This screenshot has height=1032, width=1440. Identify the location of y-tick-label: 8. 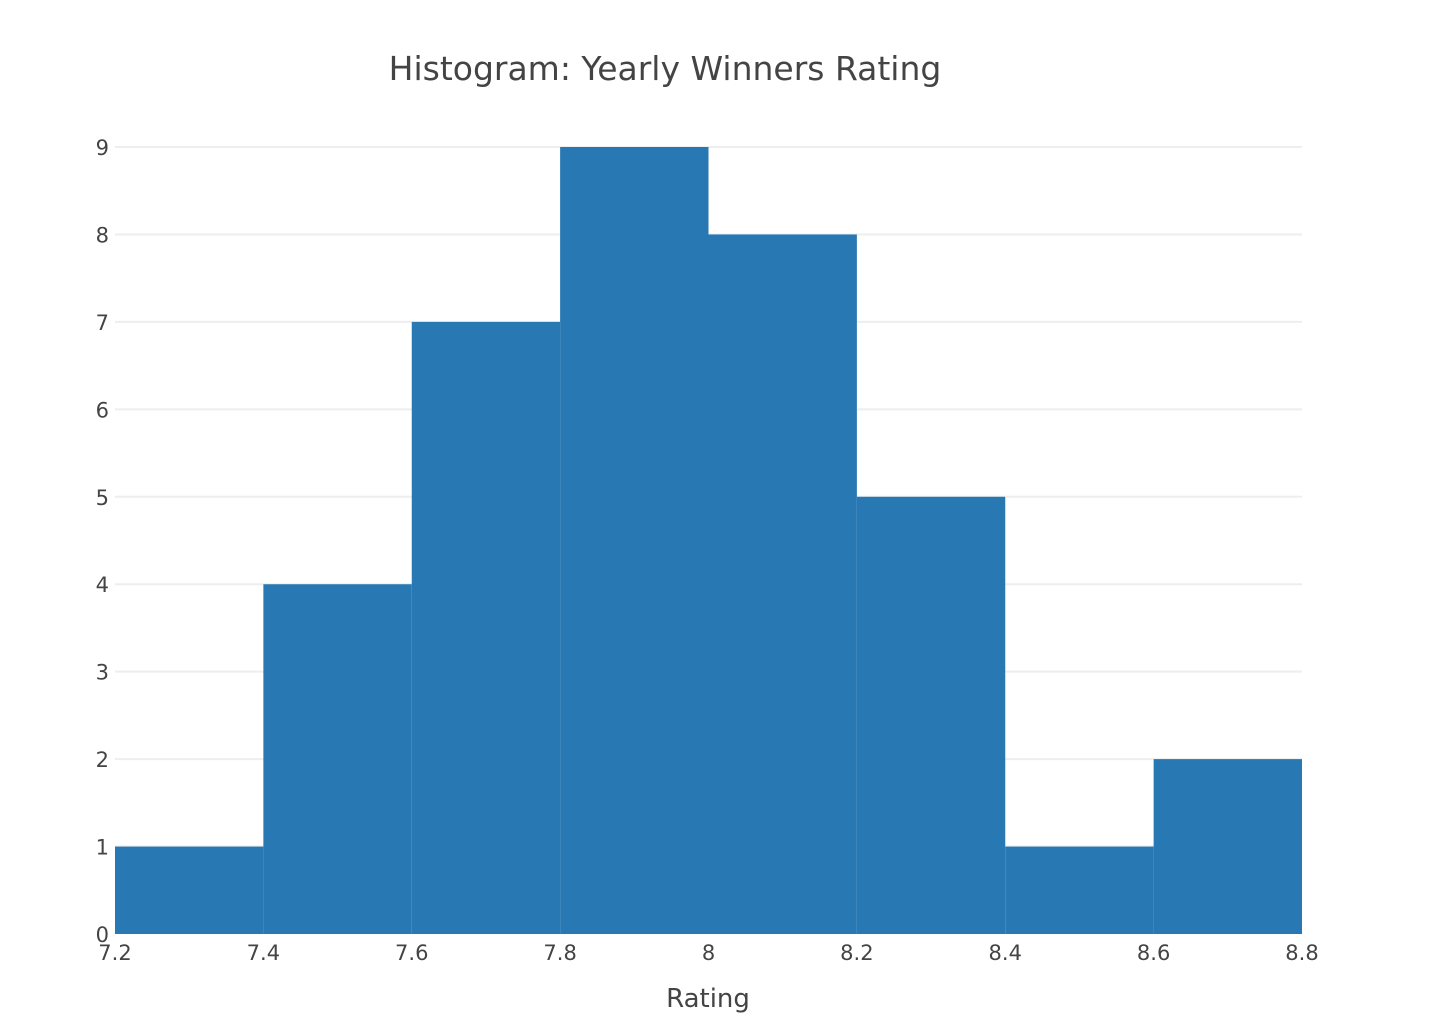
(102, 235).